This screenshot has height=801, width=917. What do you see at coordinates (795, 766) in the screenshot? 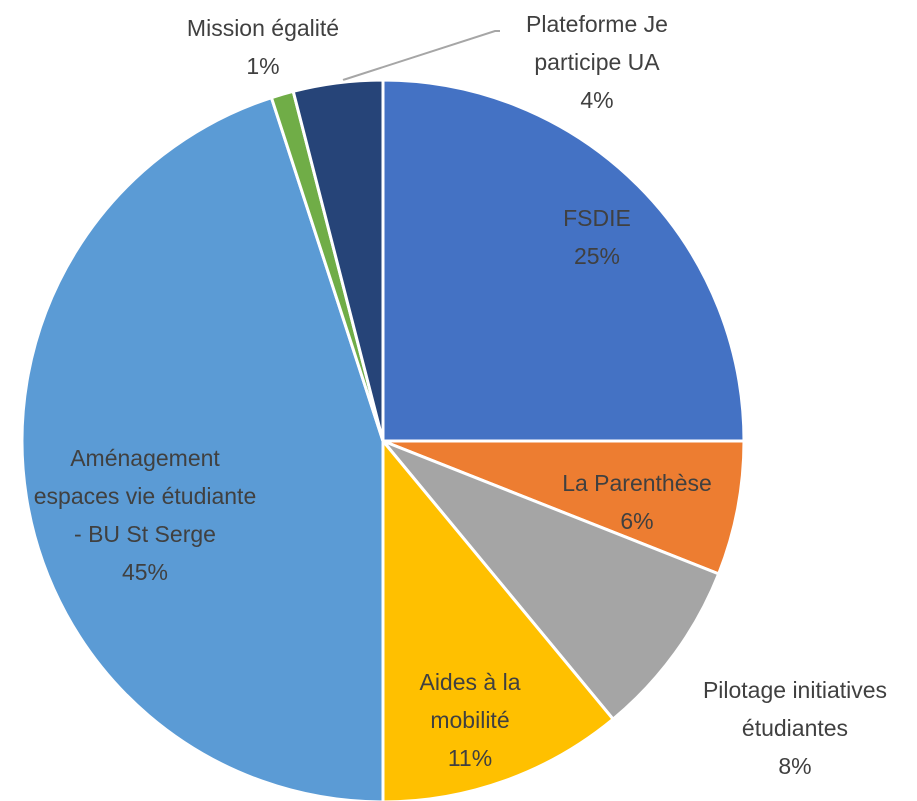
I see `value-label: 8%` at bounding box center [795, 766].